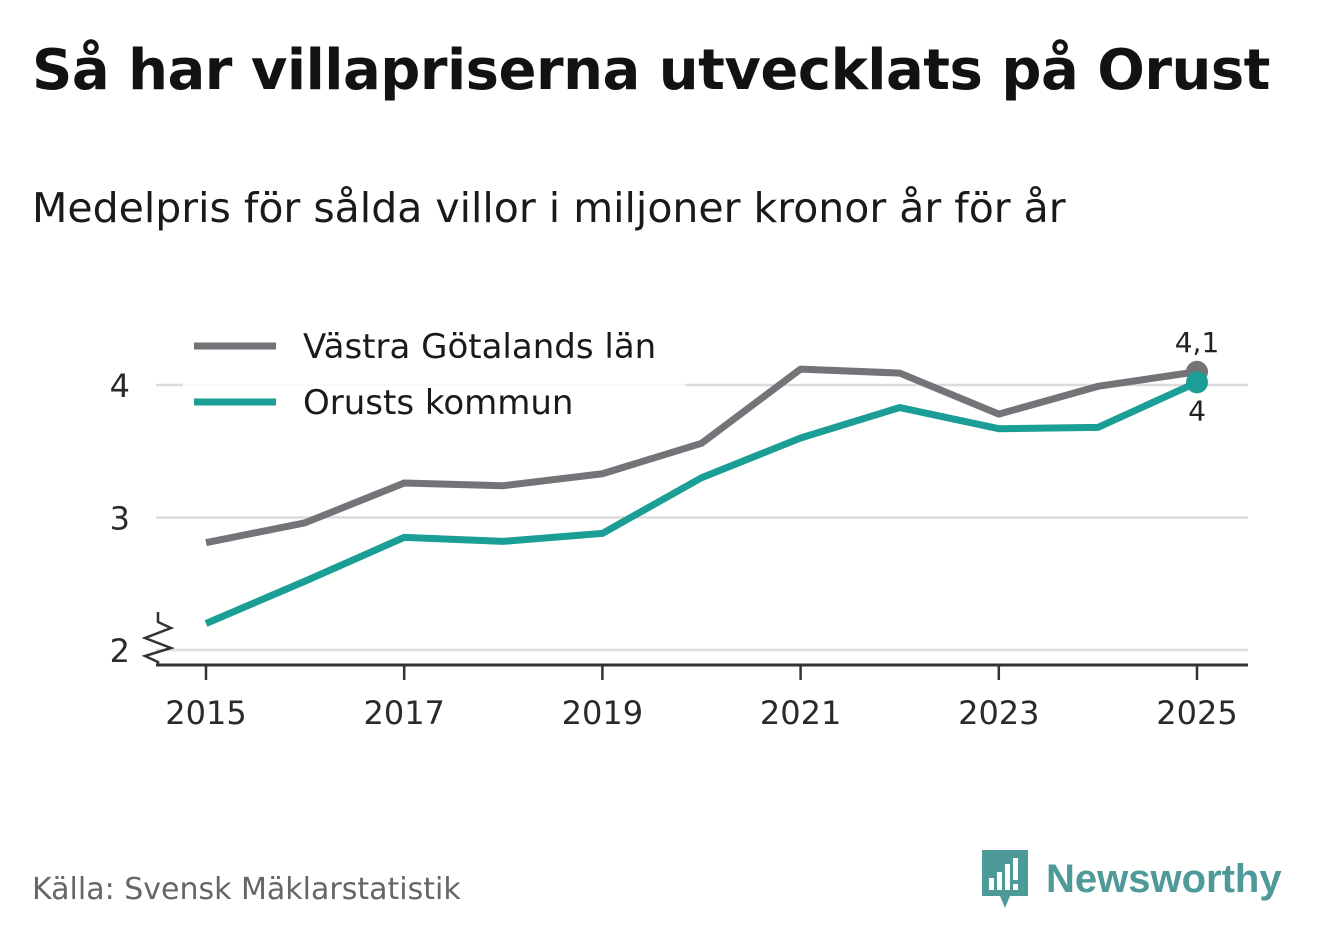 The width and height of the screenshot is (1322, 939). I want to click on end-value-labels: 4,14, so click(1197, 377).